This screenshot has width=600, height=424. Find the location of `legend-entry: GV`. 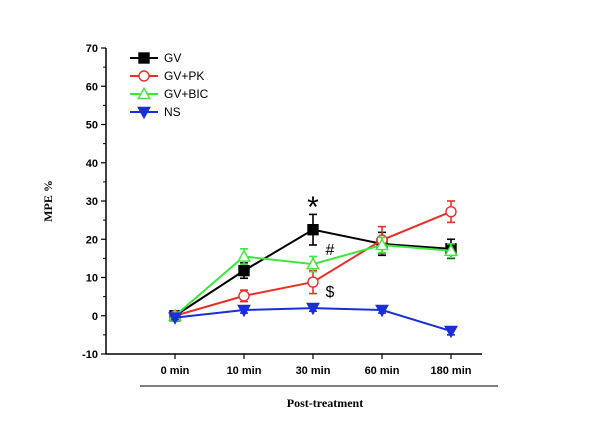

legend-entry: GV is located at coordinates (155, 58).